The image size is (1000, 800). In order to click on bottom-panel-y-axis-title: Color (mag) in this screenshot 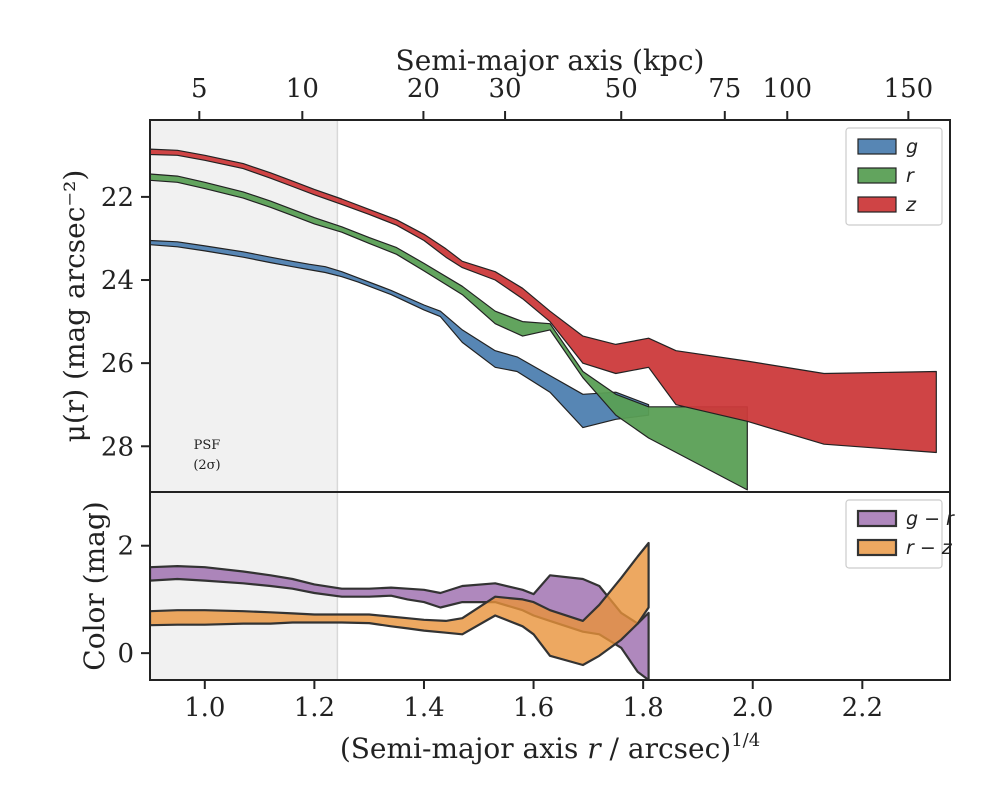, I will do `click(94, 585)`.